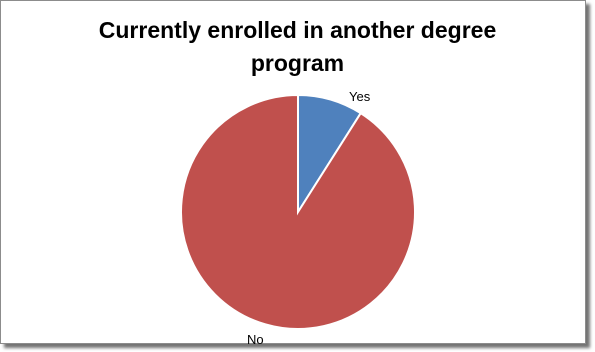  Describe the element at coordinates (360, 96) in the screenshot. I see `pie-label-yes: Yes` at that location.